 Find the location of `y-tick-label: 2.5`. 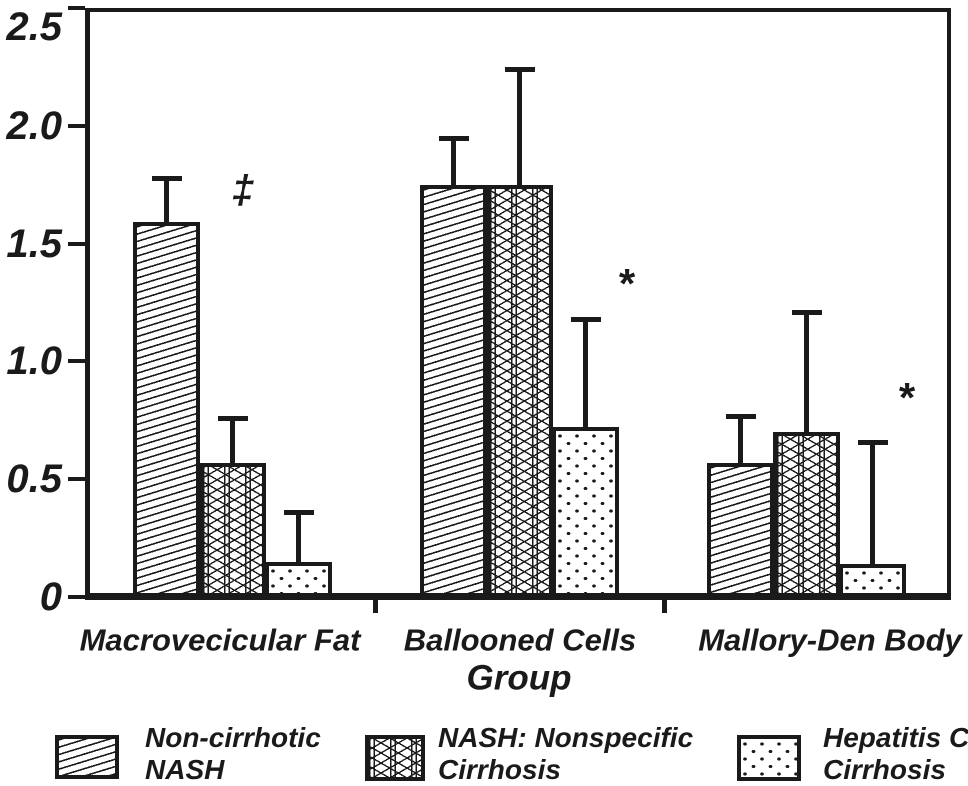

y-tick-label: 2.5 is located at coordinates (34, 27).